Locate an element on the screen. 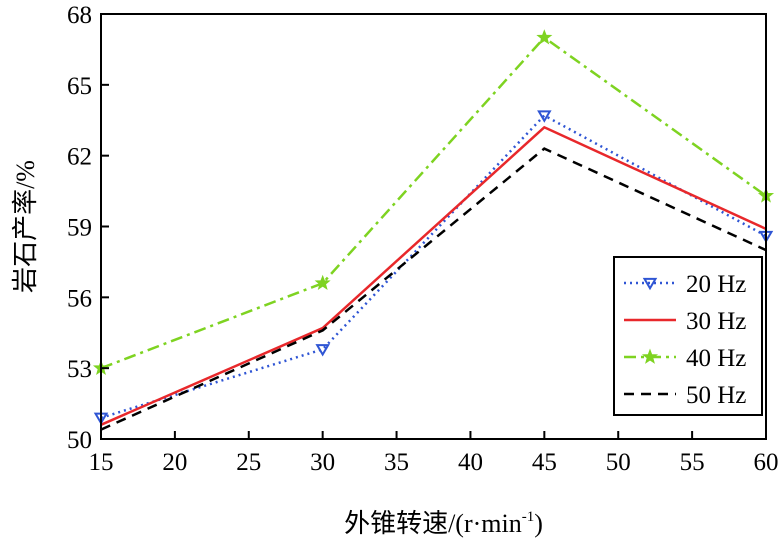 Image resolution: width=780 pixels, height=546 pixels. x-tick-label: 40 is located at coordinates (470, 462).